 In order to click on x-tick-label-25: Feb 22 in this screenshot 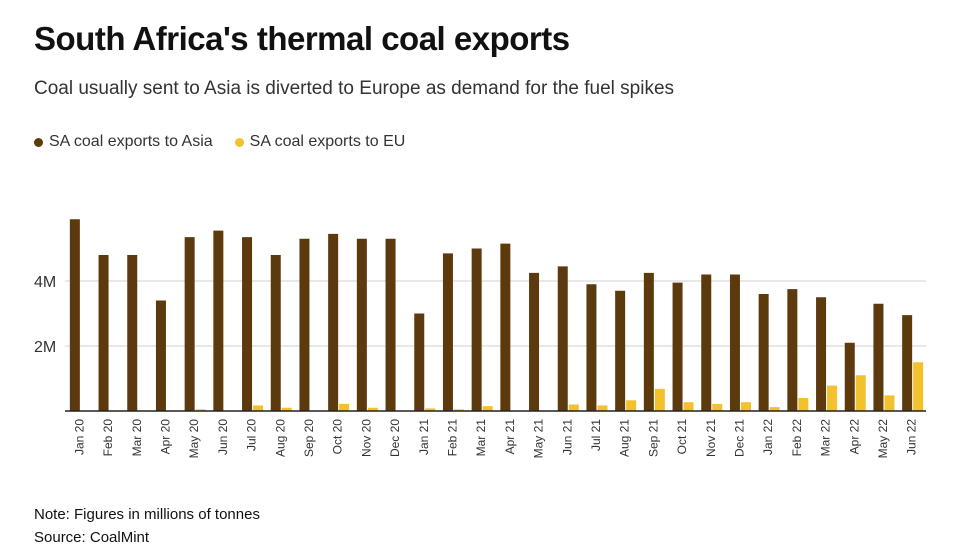, I will do `click(797, 438)`.